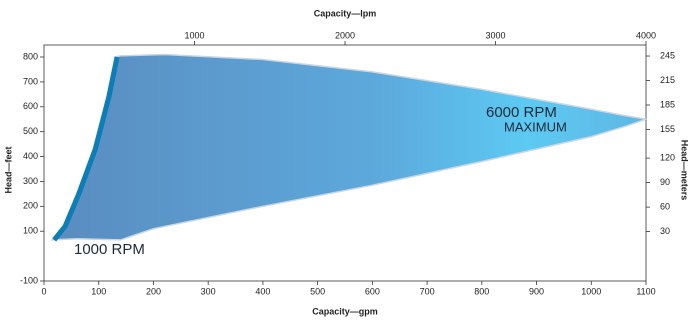 The image size is (689, 322). Describe the element at coordinates (30, 106) in the screenshot. I see `y-tick-label: 600` at that location.